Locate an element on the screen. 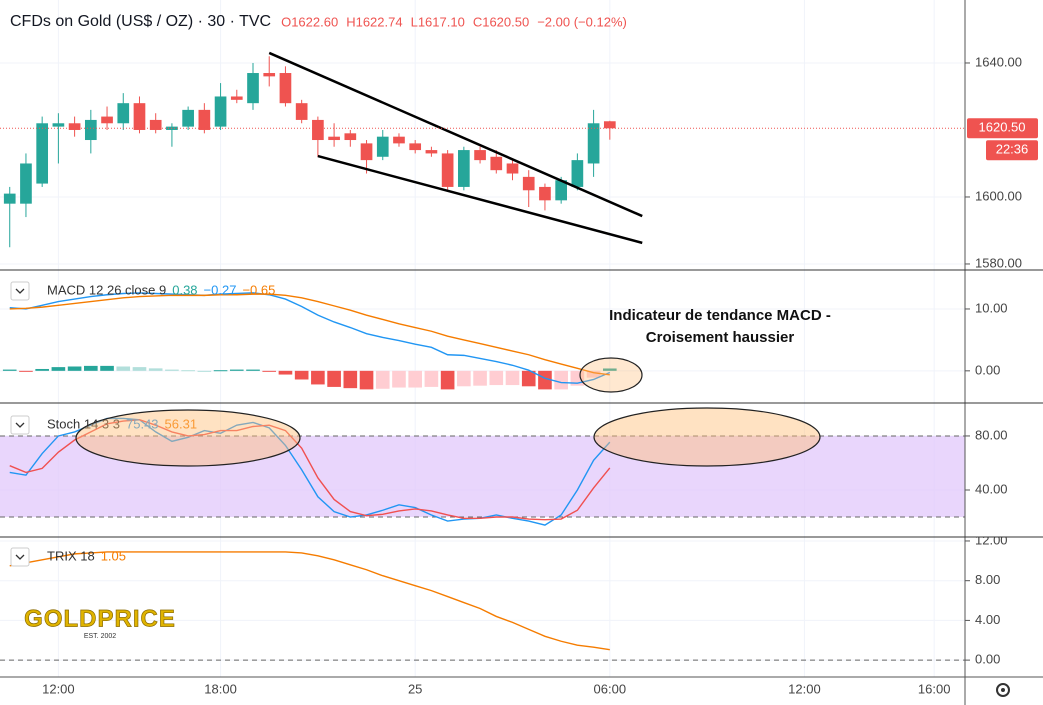 The width and height of the screenshot is (1043, 705). band-fill is located at coordinates (482, 476).